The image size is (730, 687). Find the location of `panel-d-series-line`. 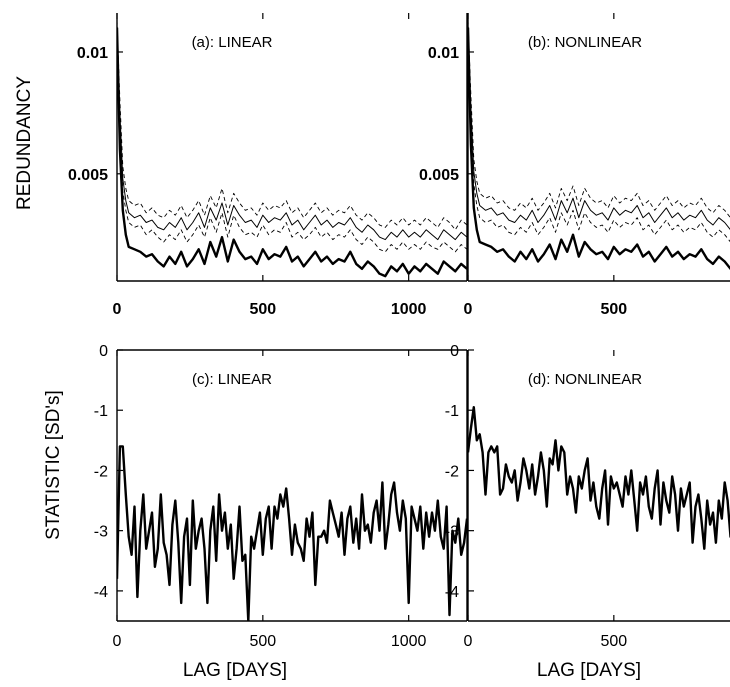

panel-d-series-line is located at coordinates (599, 478).